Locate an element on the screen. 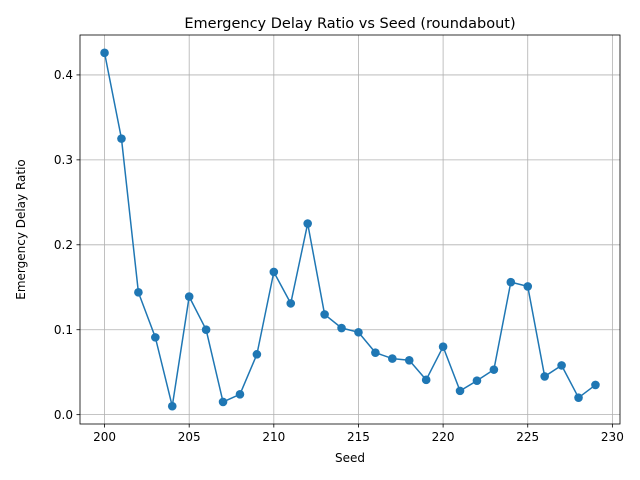 The width and height of the screenshot is (640, 480). x-tick-label: 210 is located at coordinates (273, 437).